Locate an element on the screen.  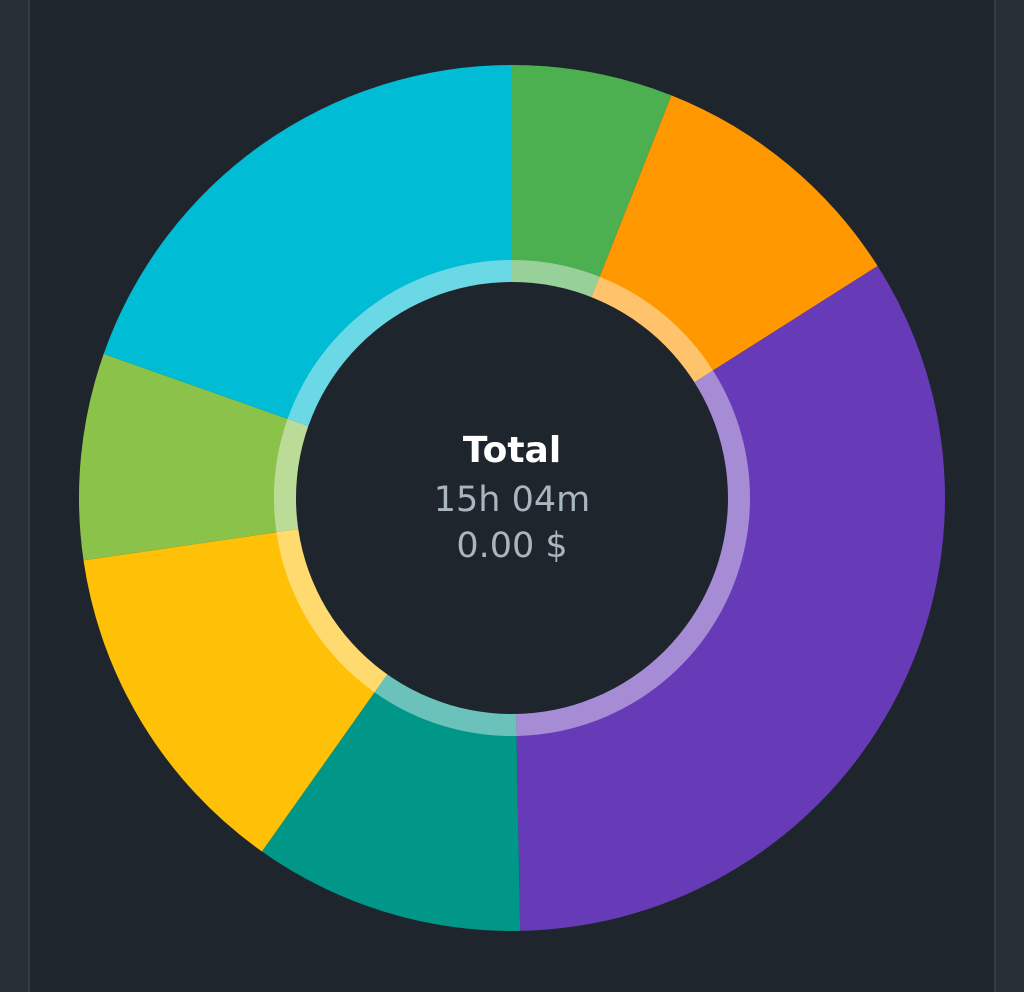
total-title: Total is located at coordinates (512, 450).